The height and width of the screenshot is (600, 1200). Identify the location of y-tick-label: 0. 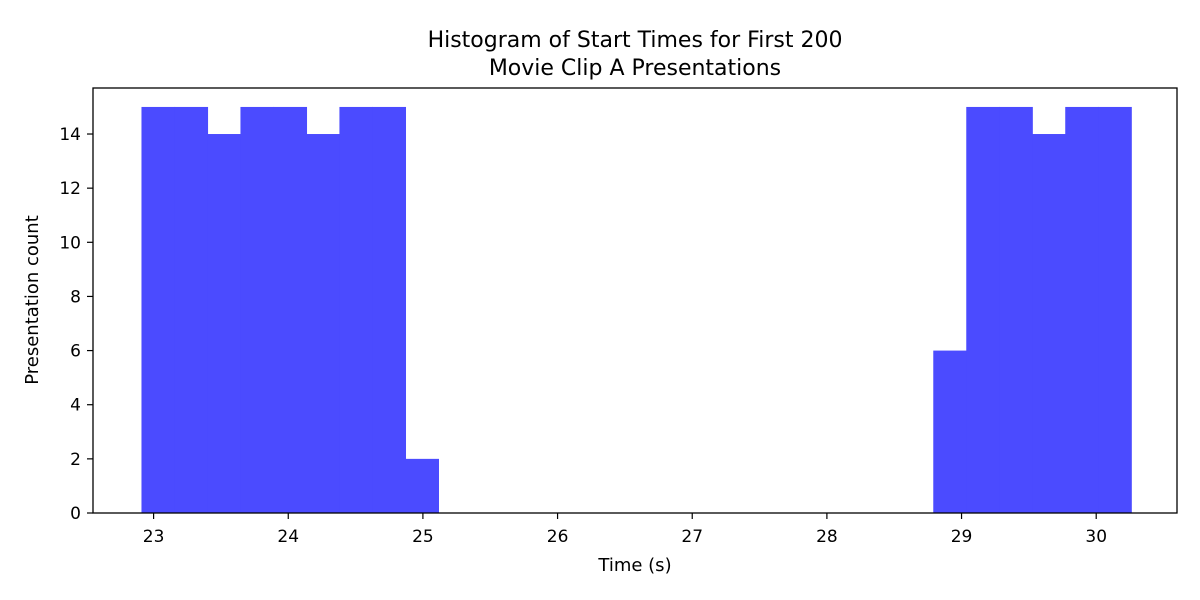
(75, 514).